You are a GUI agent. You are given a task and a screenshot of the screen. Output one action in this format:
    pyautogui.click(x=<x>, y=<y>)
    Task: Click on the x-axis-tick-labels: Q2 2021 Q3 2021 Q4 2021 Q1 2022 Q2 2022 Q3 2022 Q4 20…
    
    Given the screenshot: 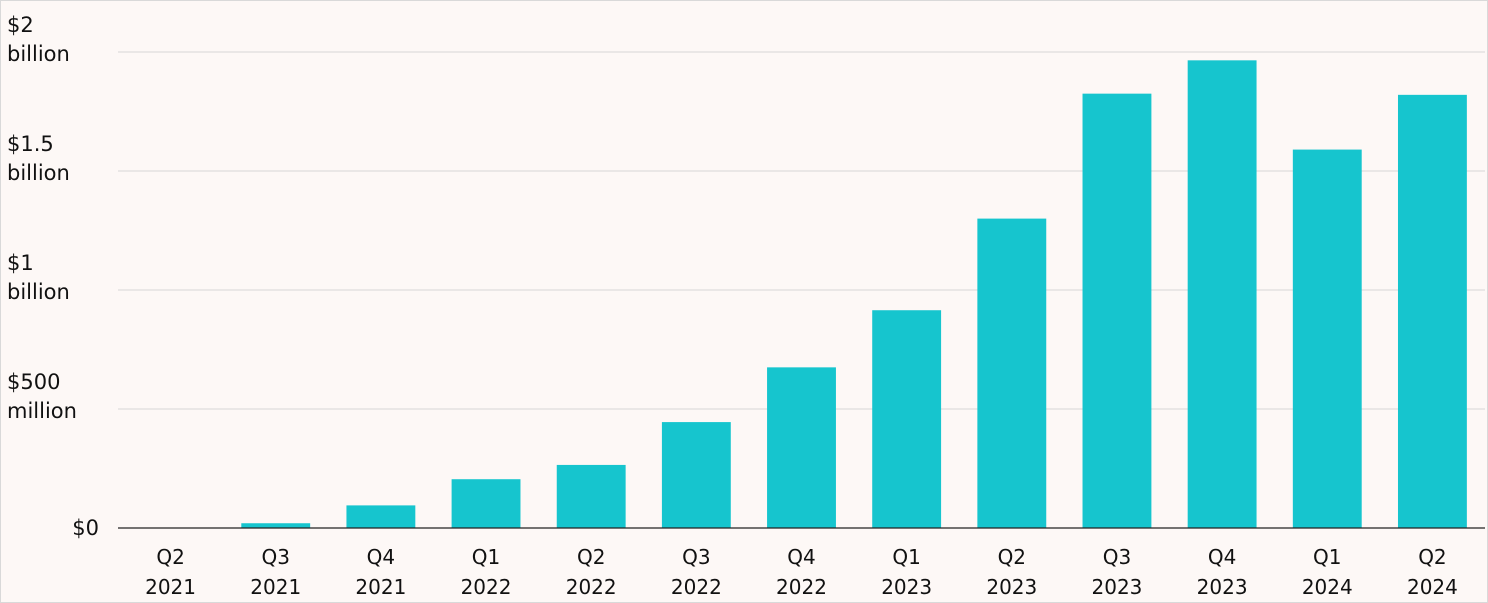 What is the action you would take?
    pyautogui.click(x=801, y=572)
    